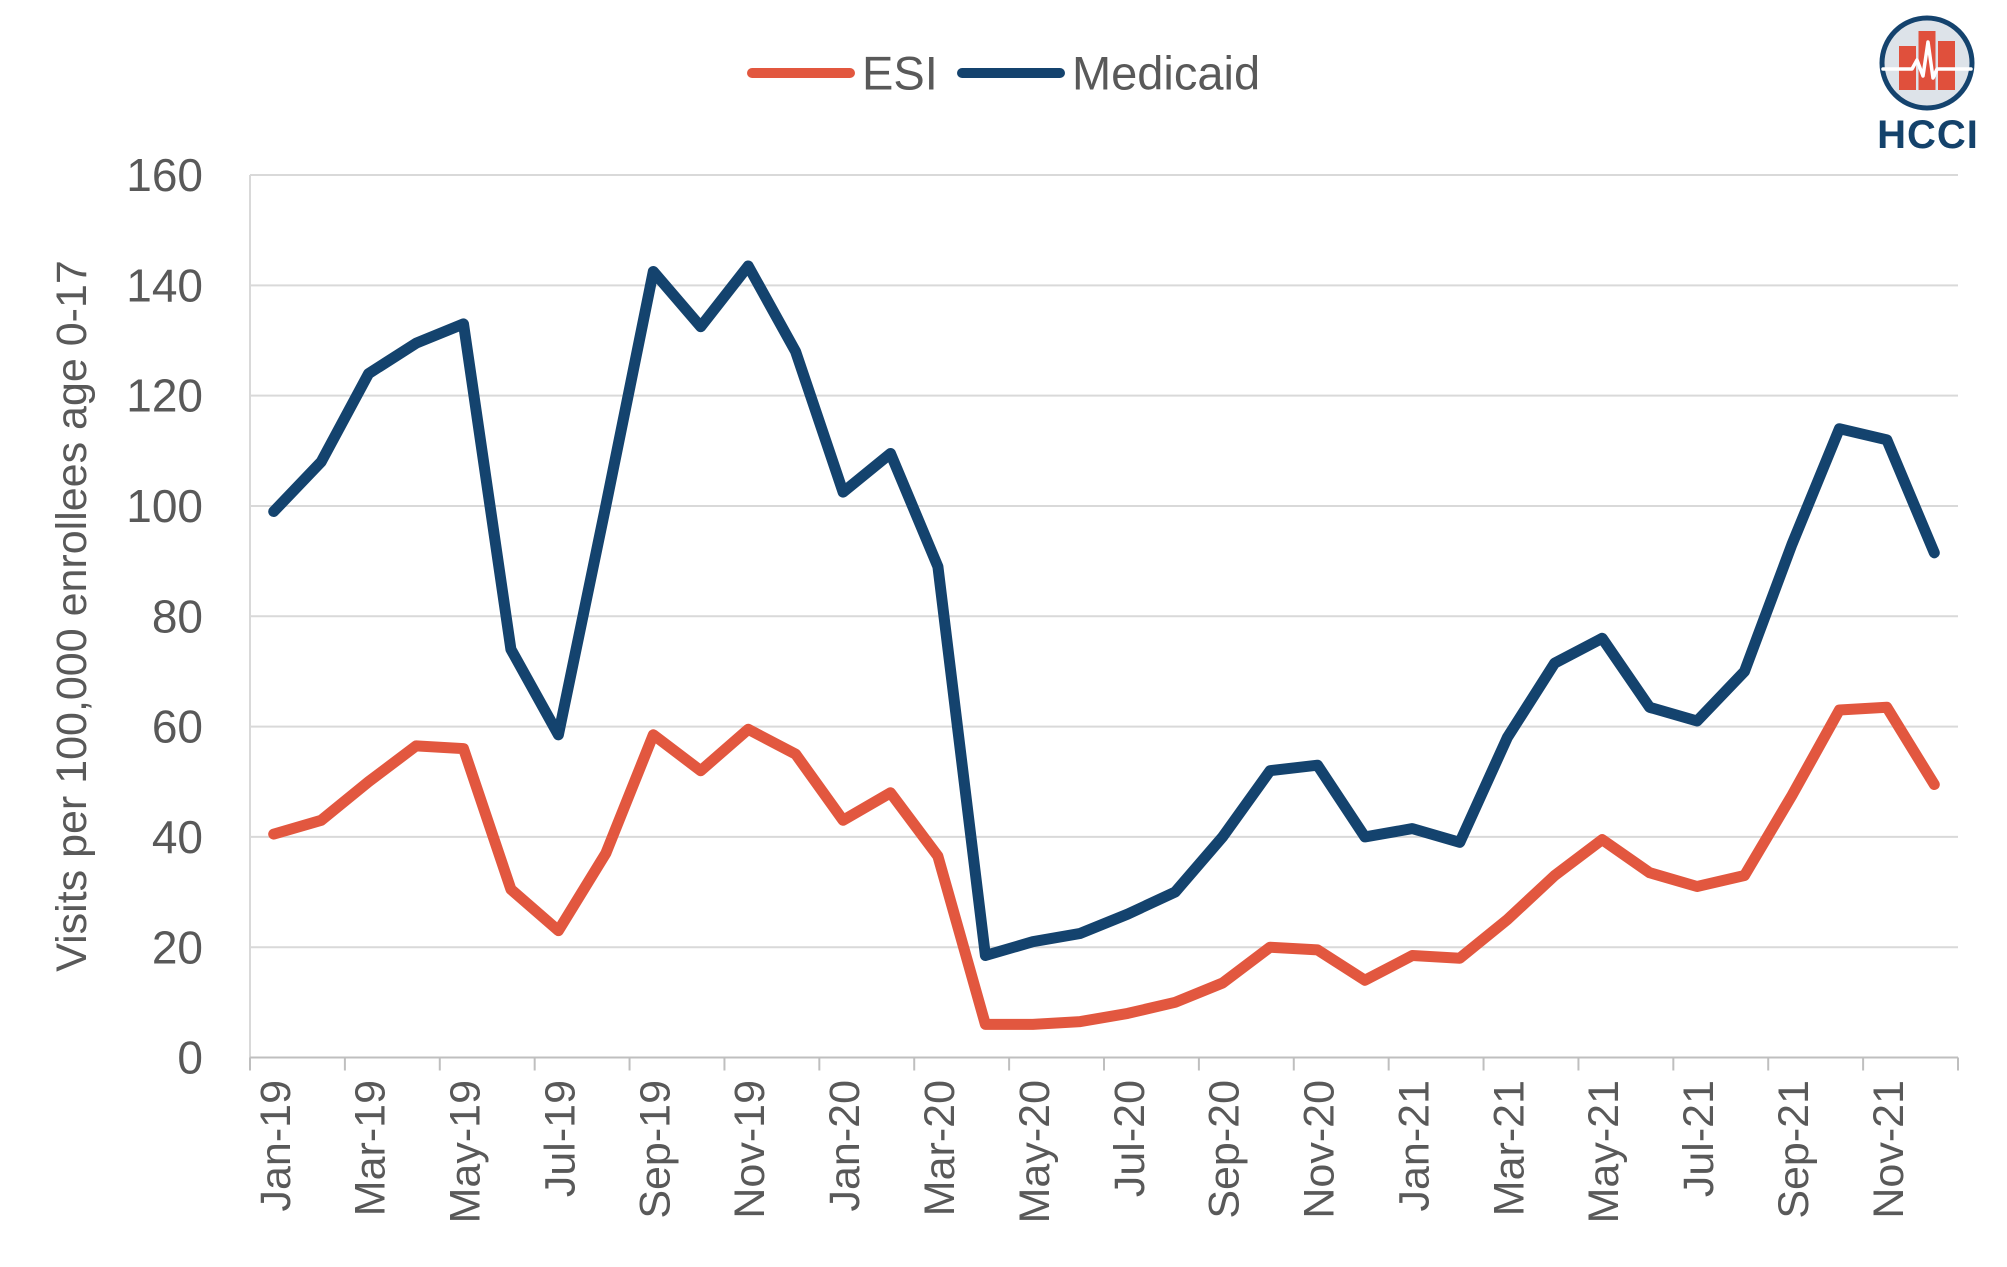  I want to click on x-axis-tick-label: Mar-21, so click(1509, 1148).